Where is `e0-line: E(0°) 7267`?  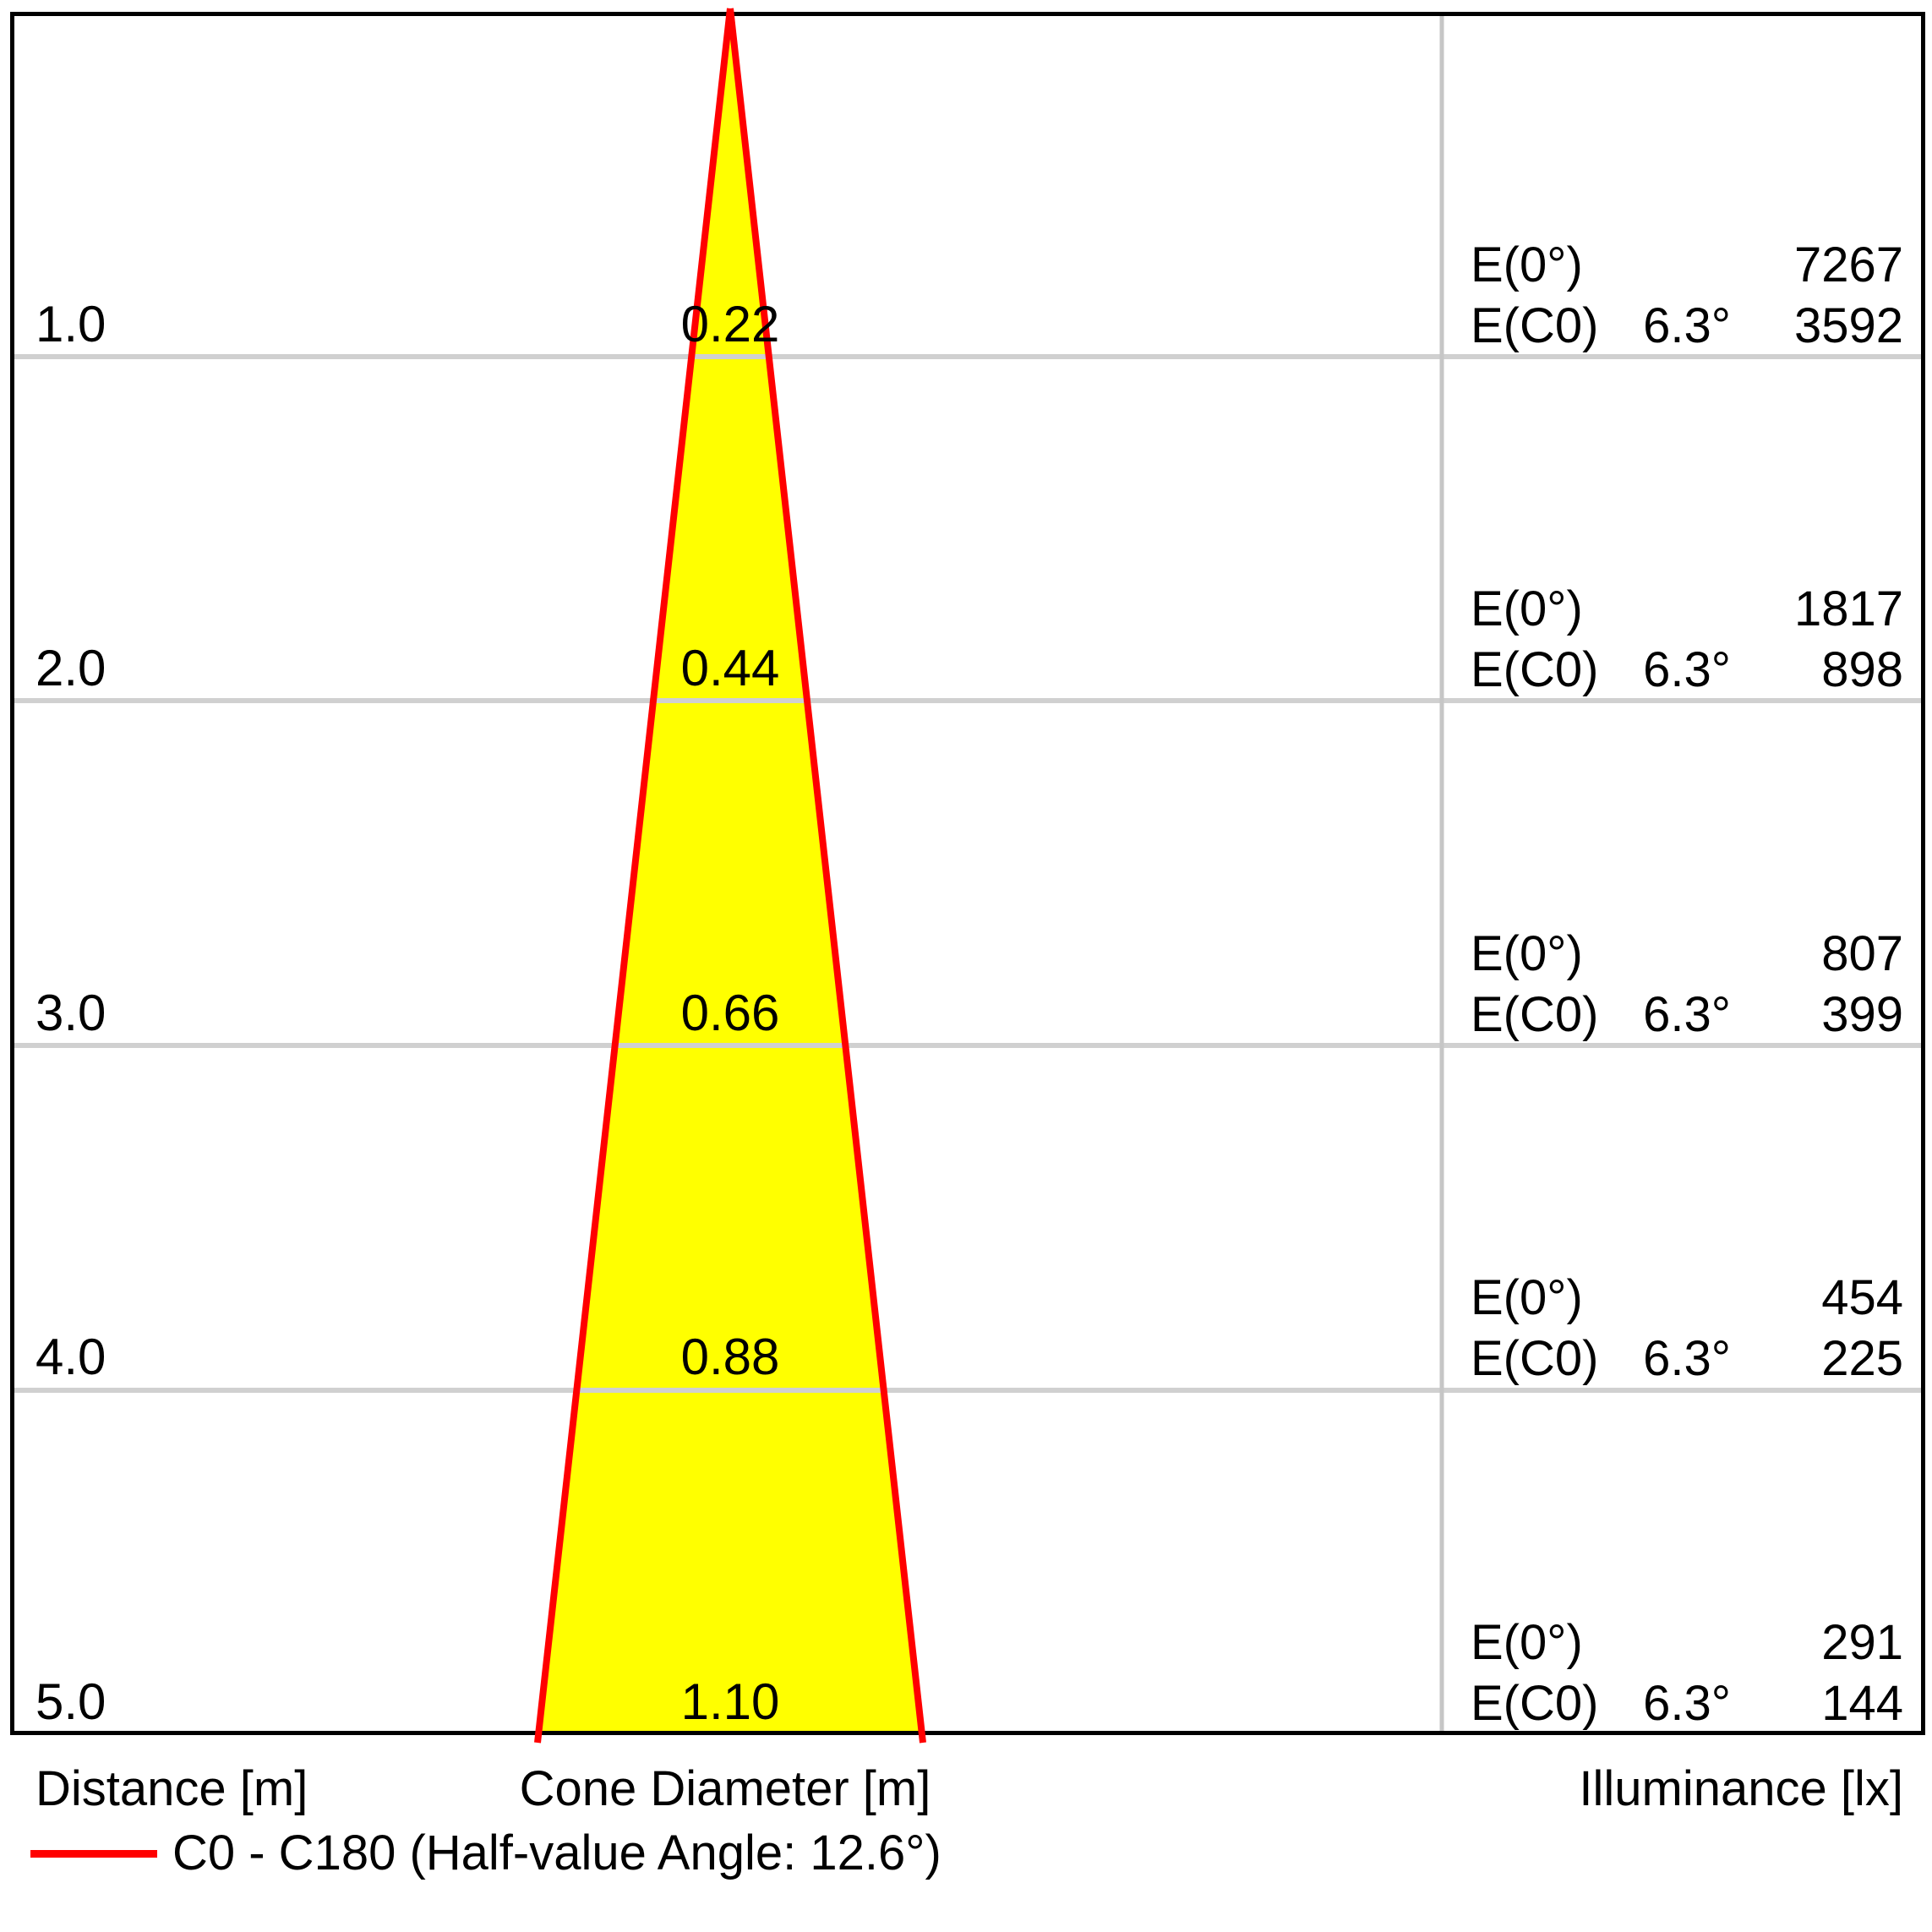
e0-line: E(0°) 7267 is located at coordinates (1687, 264).